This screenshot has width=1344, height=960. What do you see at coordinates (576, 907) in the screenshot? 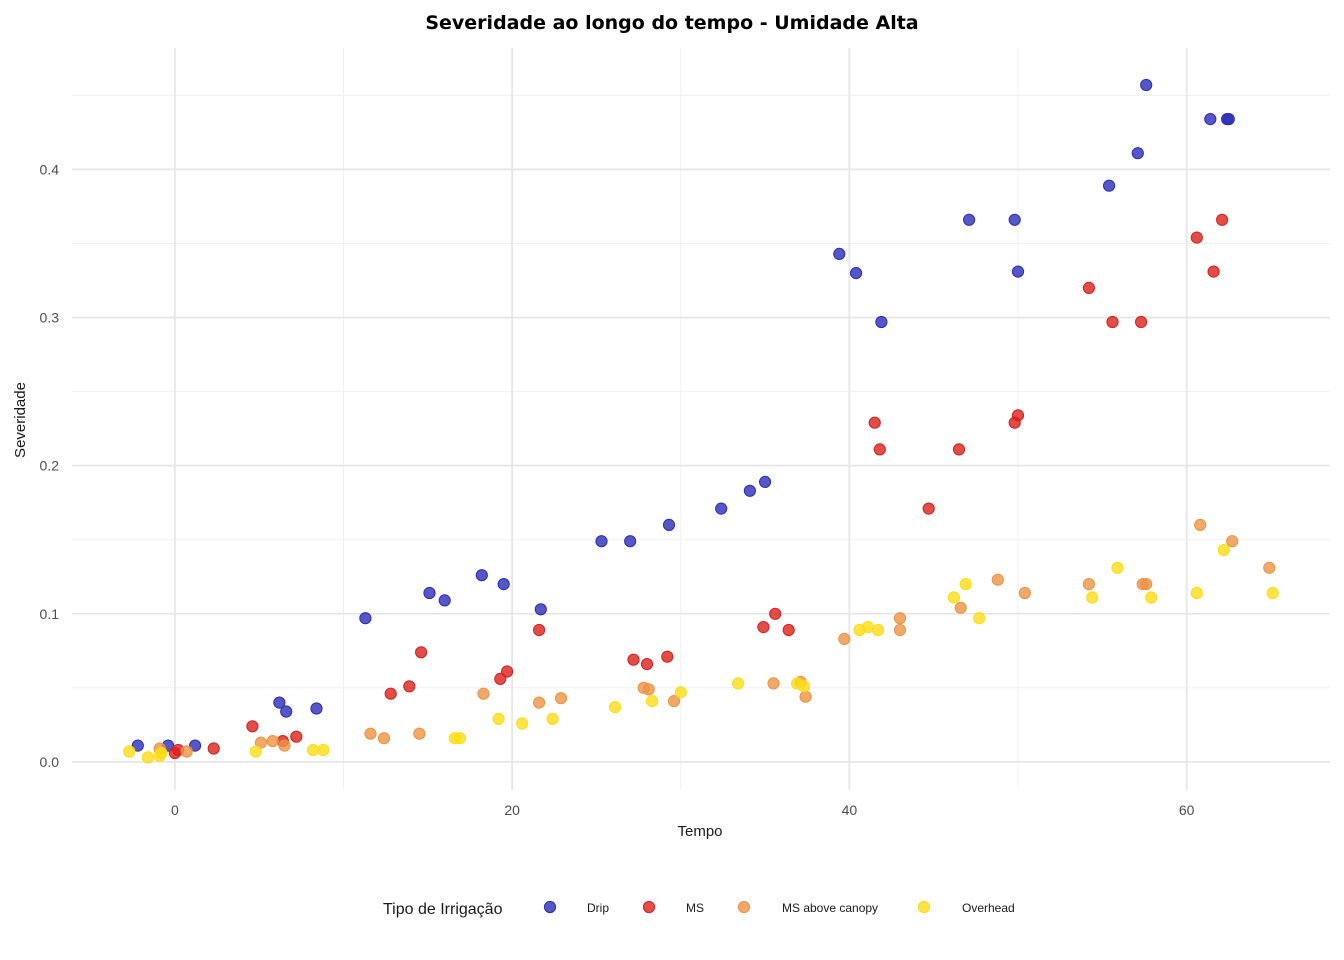
I see `legend-item: Drip` at bounding box center [576, 907].